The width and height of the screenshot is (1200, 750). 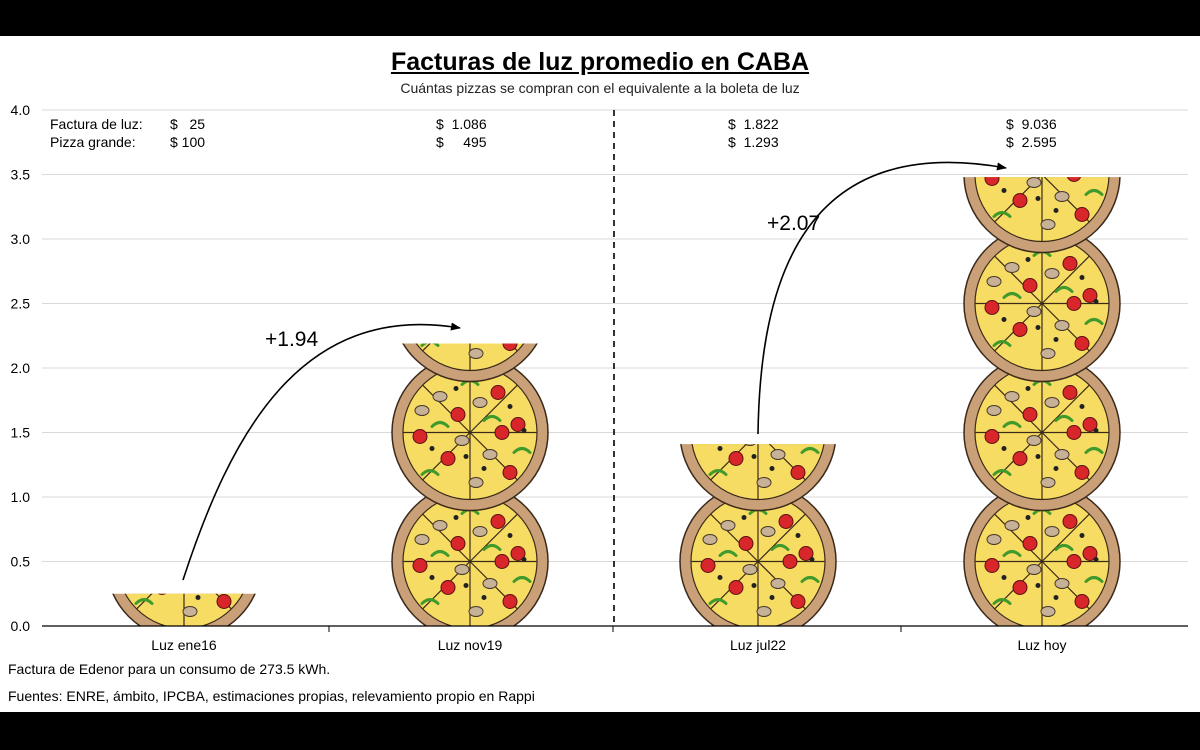 I want to click on y-tick-label-1.0: 1.0, so click(x=21, y=497).